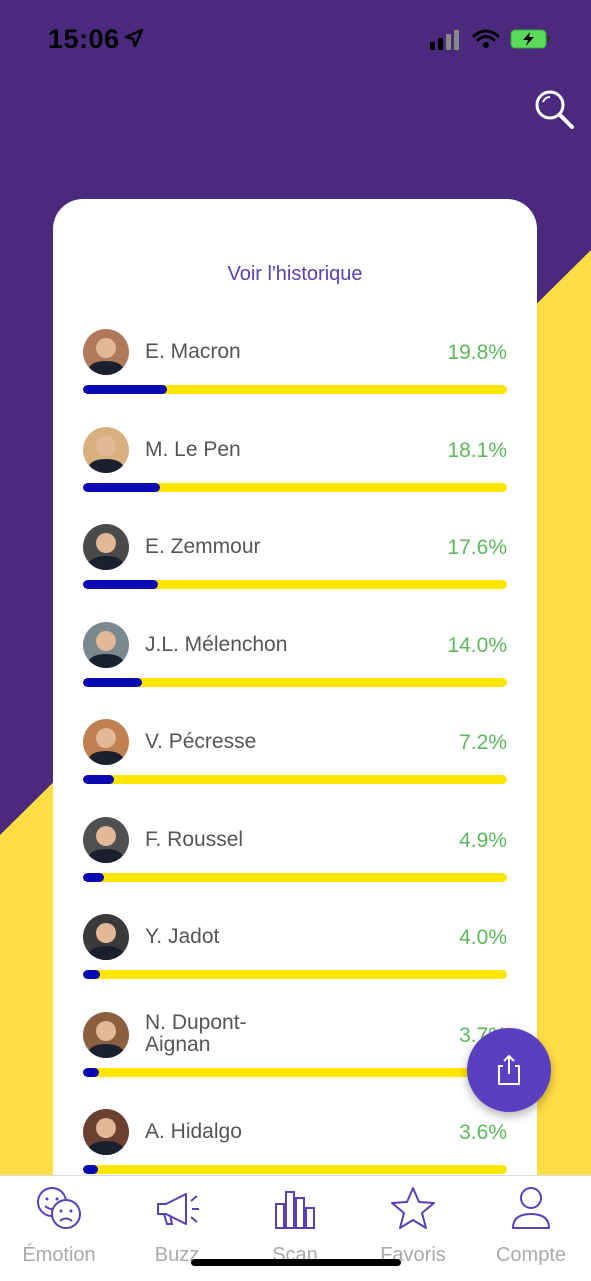  Describe the element at coordinates (182, 936) in the screenshot. I see `candidate-name: Y. Jadot` at that location.